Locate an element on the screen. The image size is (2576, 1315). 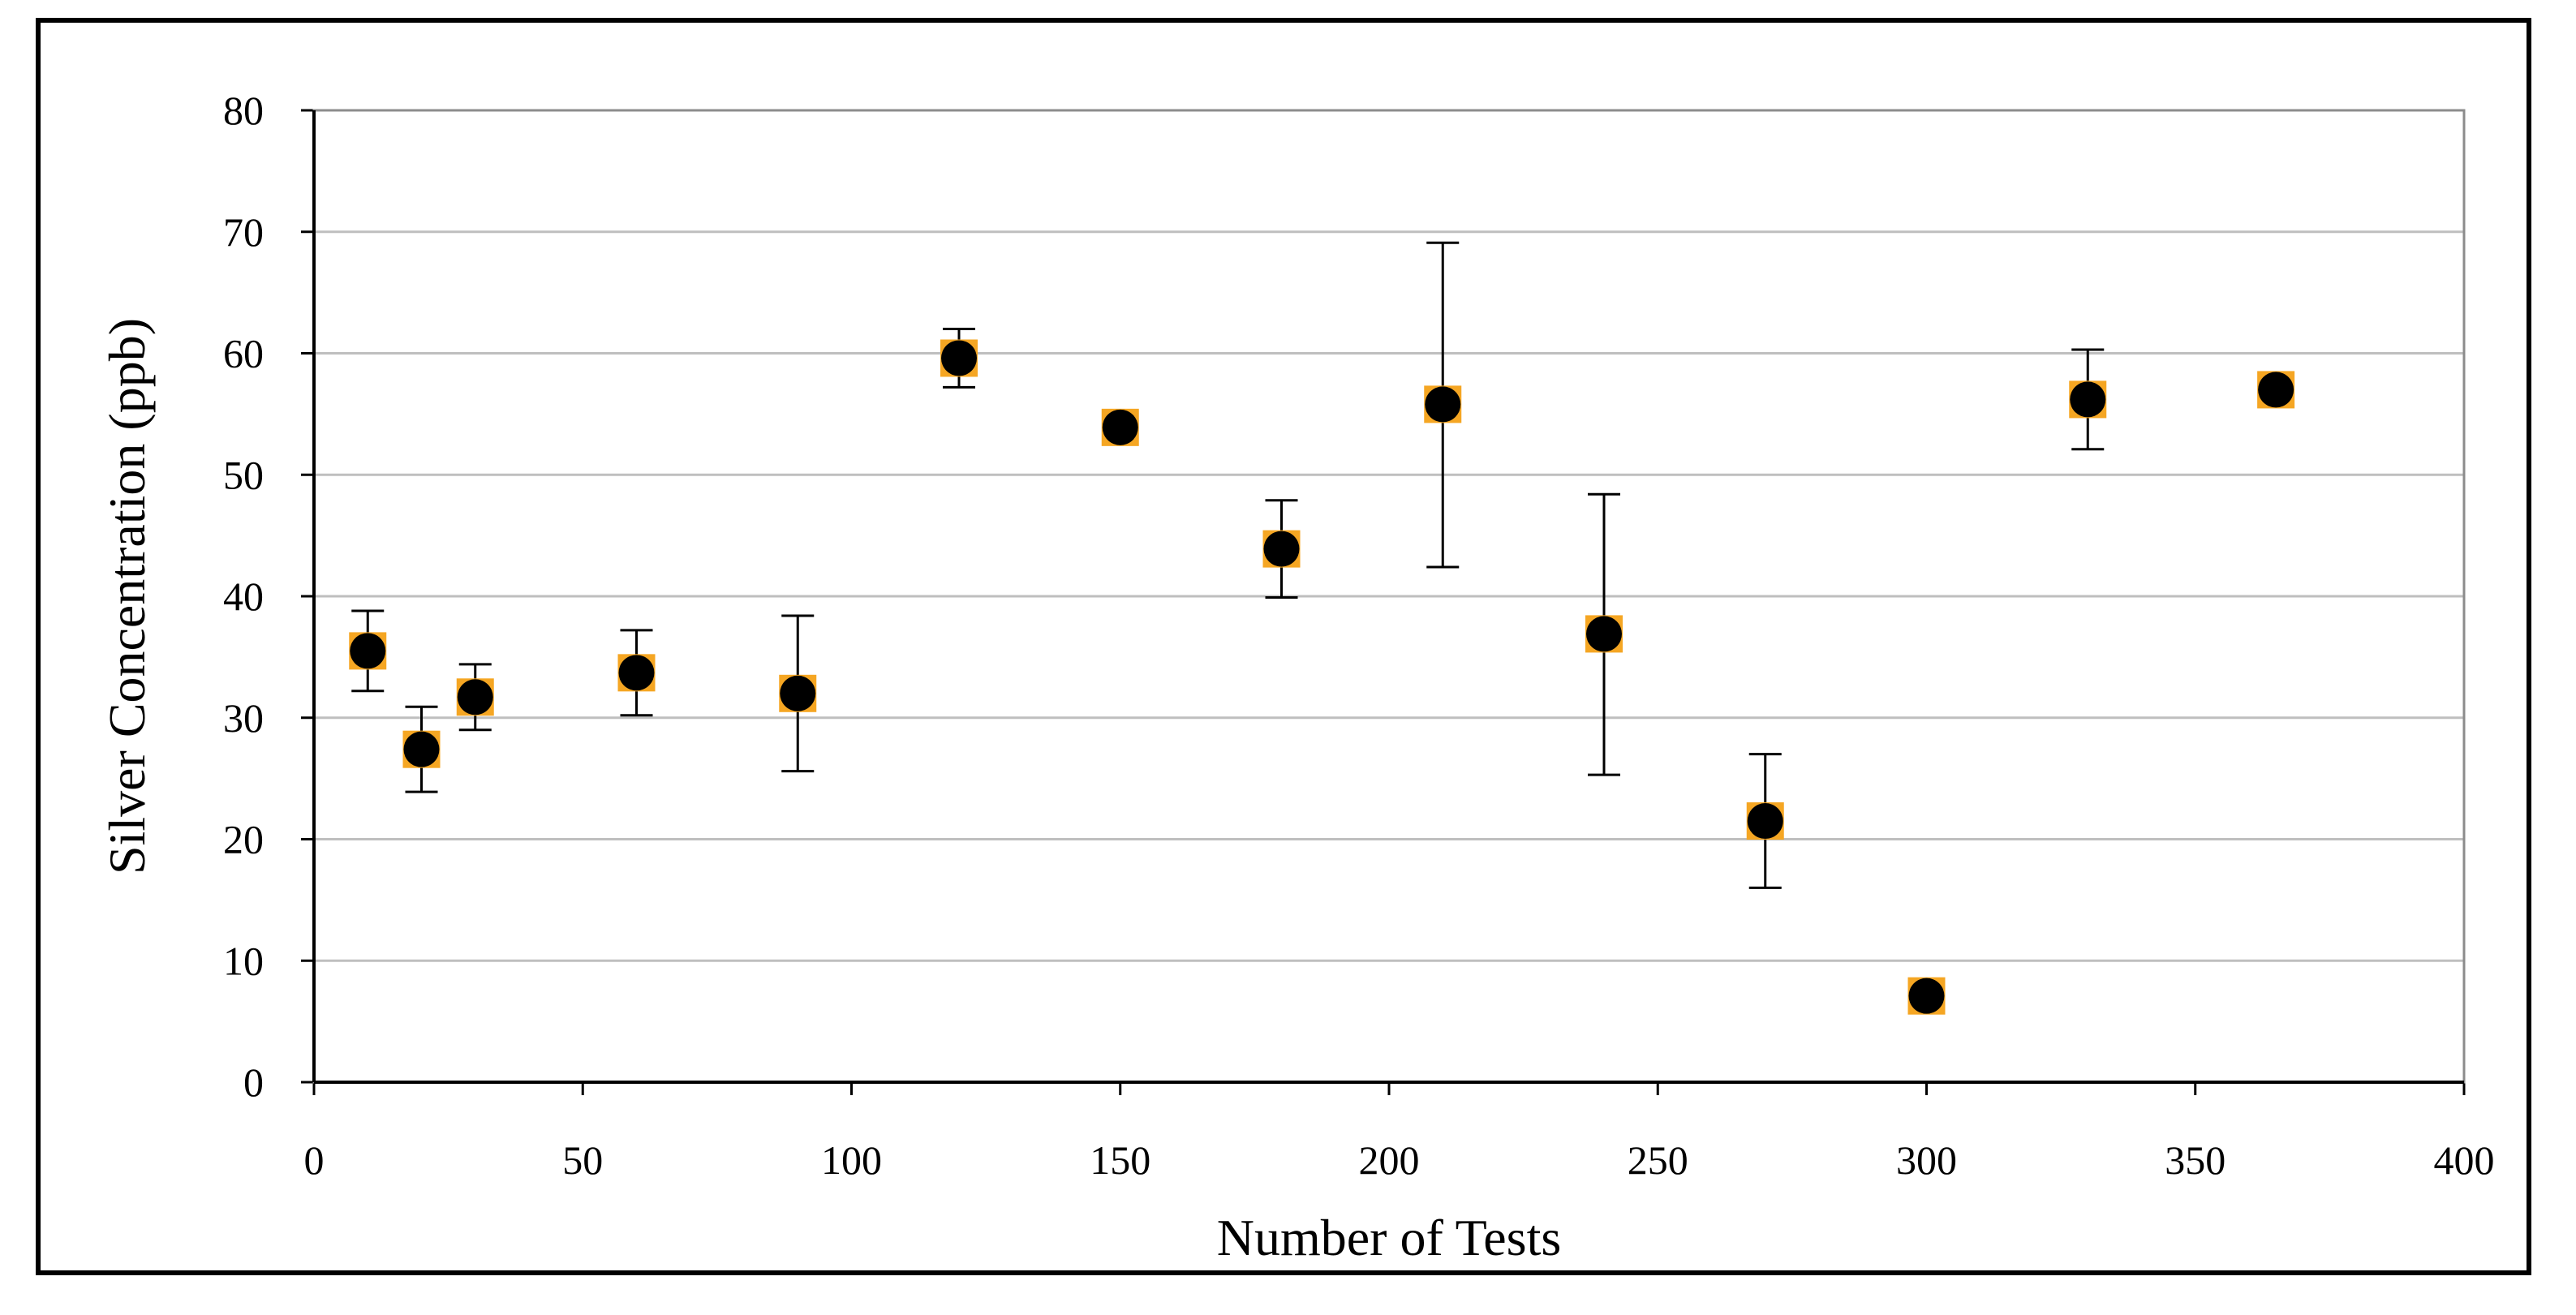
y-tick-label: 70 is located at coordinates (243, 232).